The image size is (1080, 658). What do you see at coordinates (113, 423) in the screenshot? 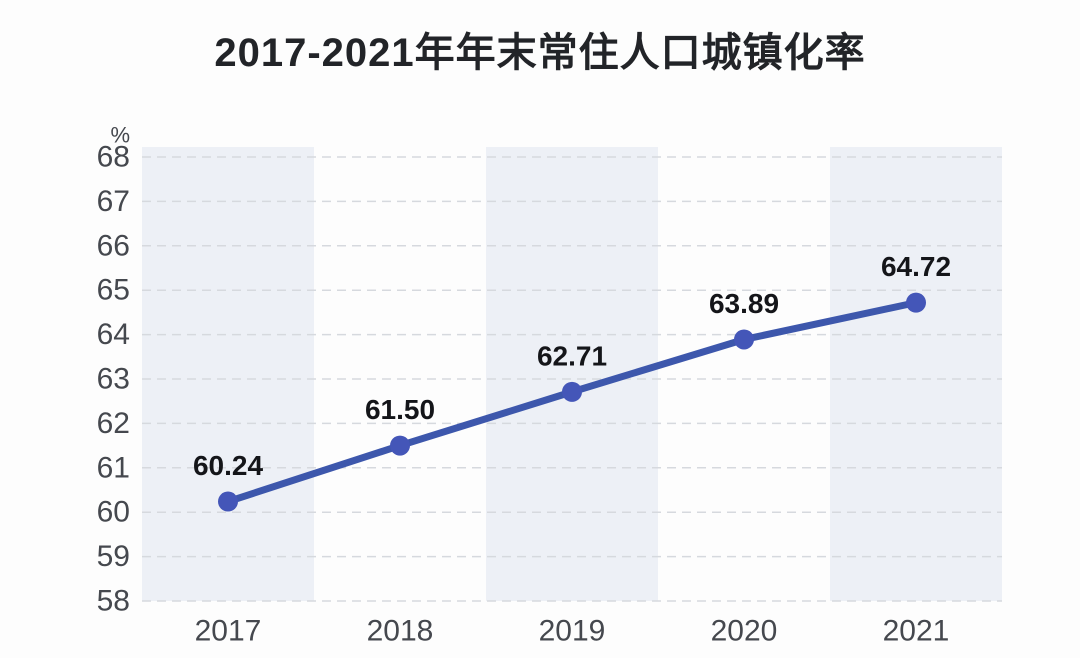
I see `y-tick-label: 62` at bounding box center [113, 423].